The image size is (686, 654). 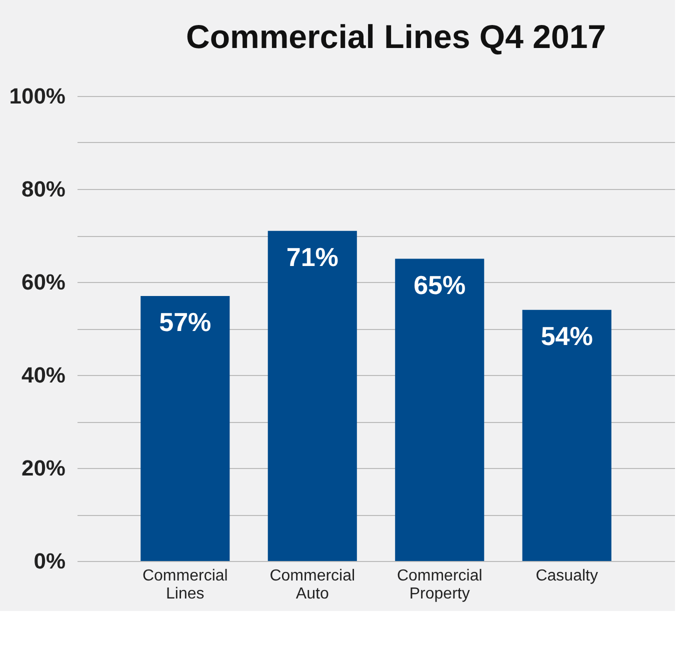 What do you see at coordinates (312, 257) in the screenshot?
I see `data-label: 71%` at bounding box center [312, 257].